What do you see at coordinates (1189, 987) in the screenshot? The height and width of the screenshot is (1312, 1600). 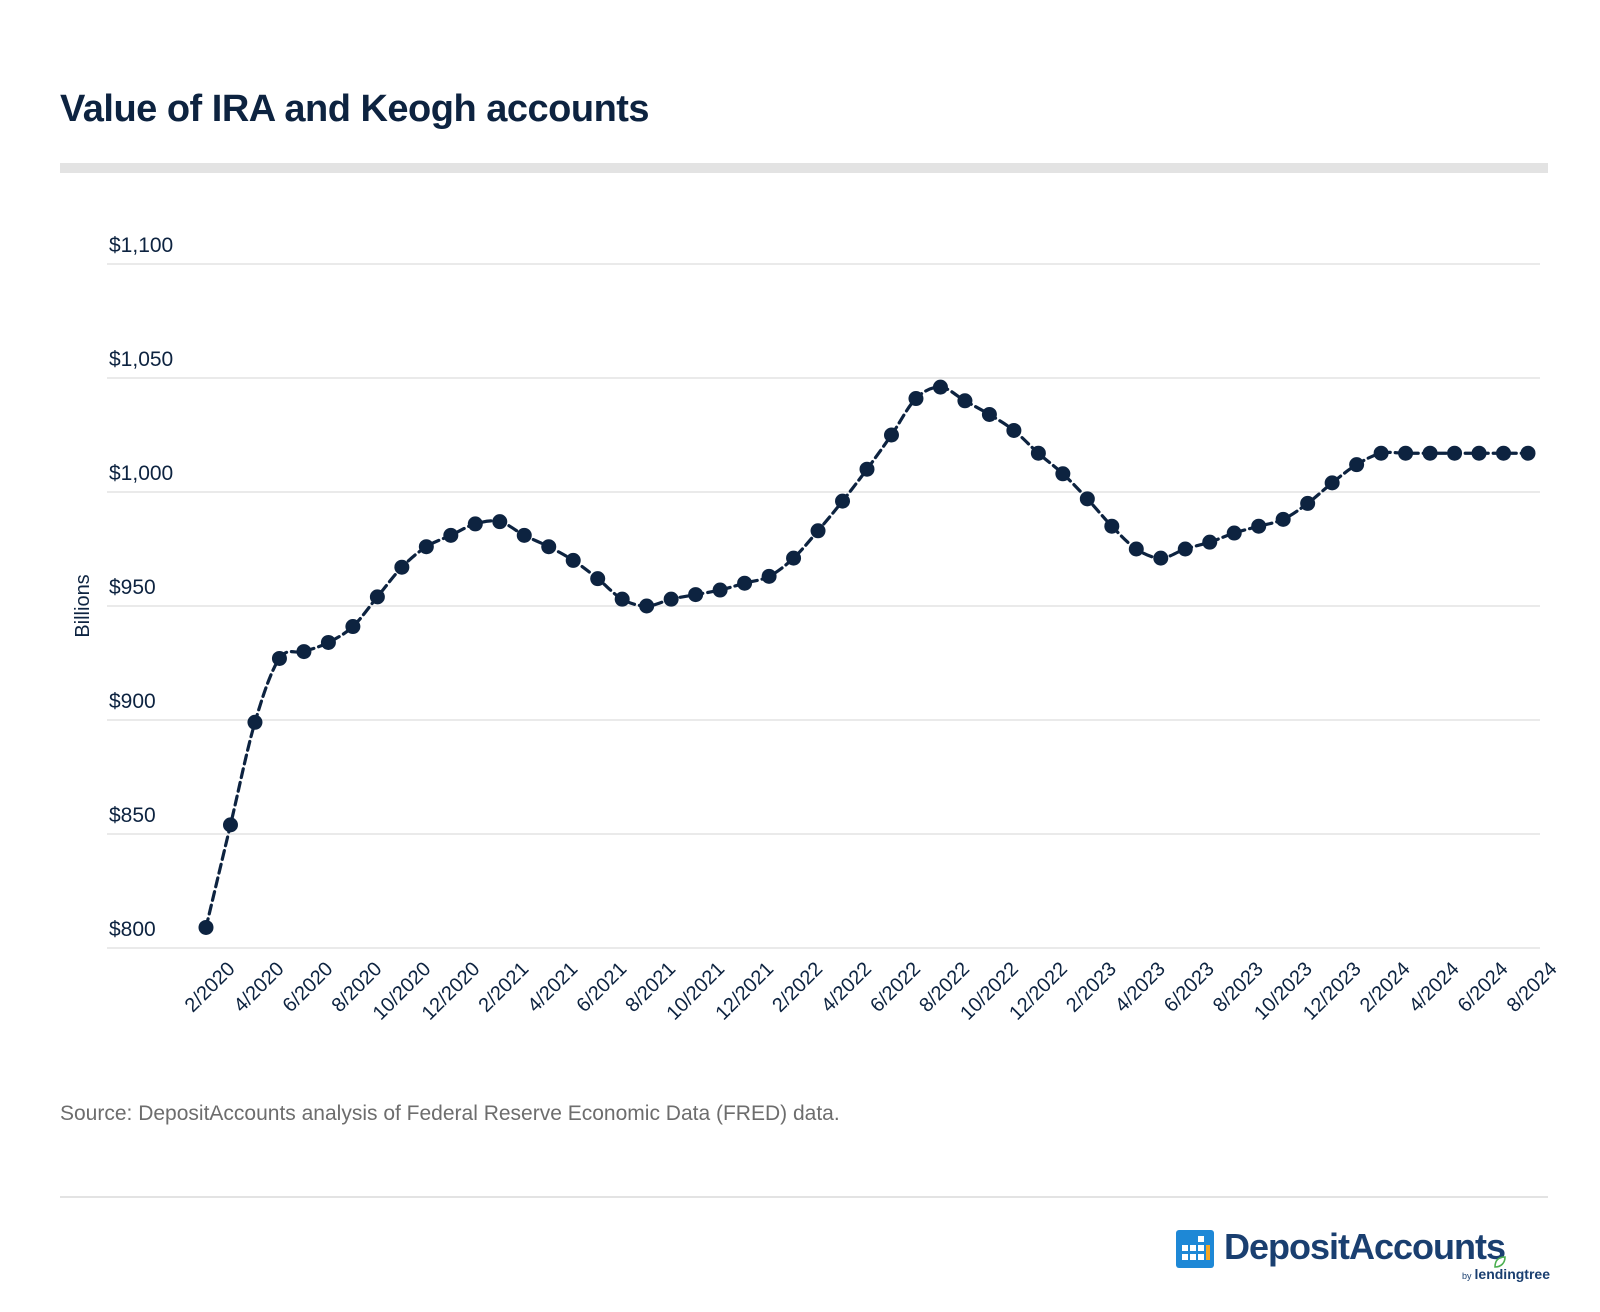 I see `x-tick-label: 6/2023` at bounding box center [1189, 987].